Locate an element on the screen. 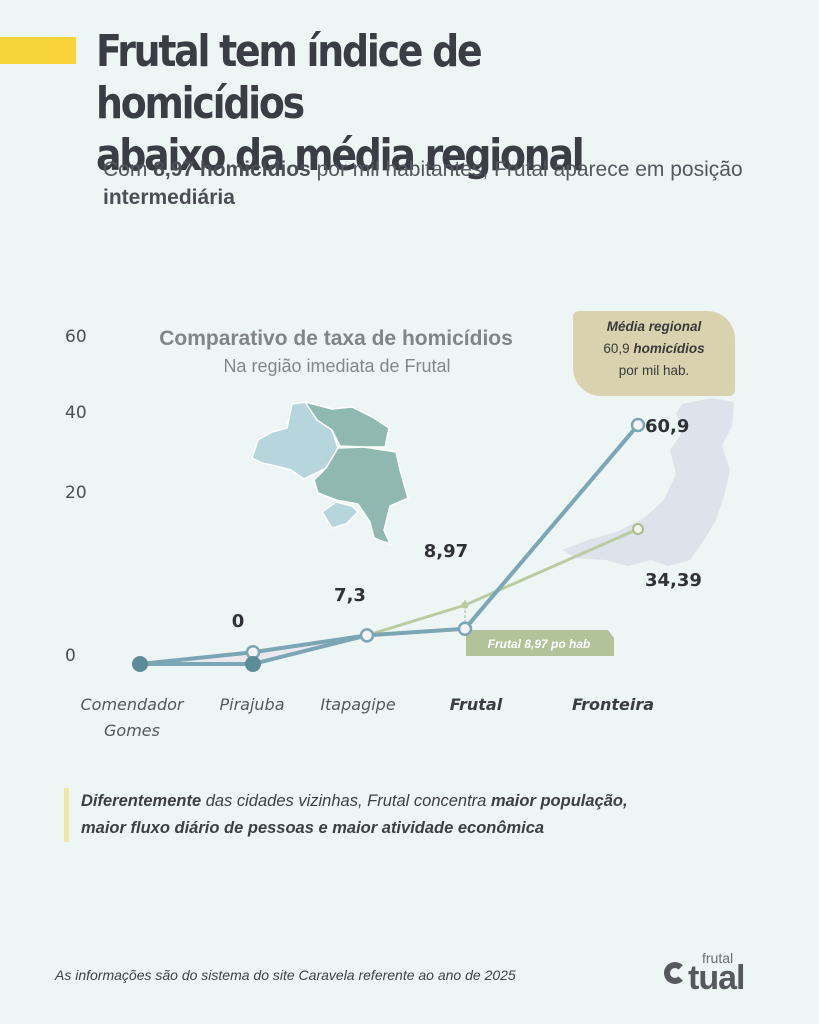 The width and height of the screenshot is (819, 1024). subtitle-bold-2: intermediária is located at coordinates (169, 197).